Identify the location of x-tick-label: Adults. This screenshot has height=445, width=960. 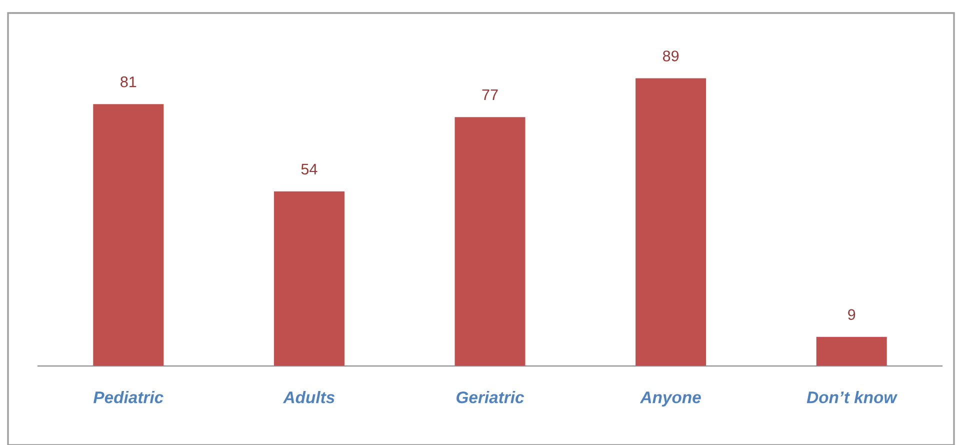
(308, 397).